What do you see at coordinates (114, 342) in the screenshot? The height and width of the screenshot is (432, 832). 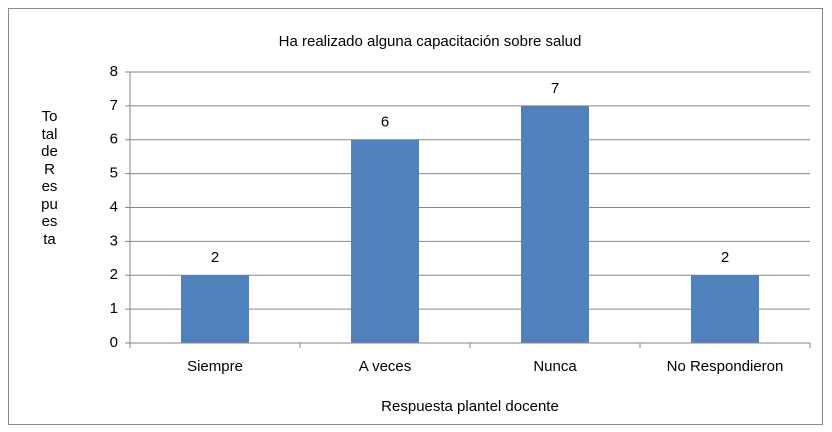 I see `y-tick-label: 0` at bounding box center [114, 342].